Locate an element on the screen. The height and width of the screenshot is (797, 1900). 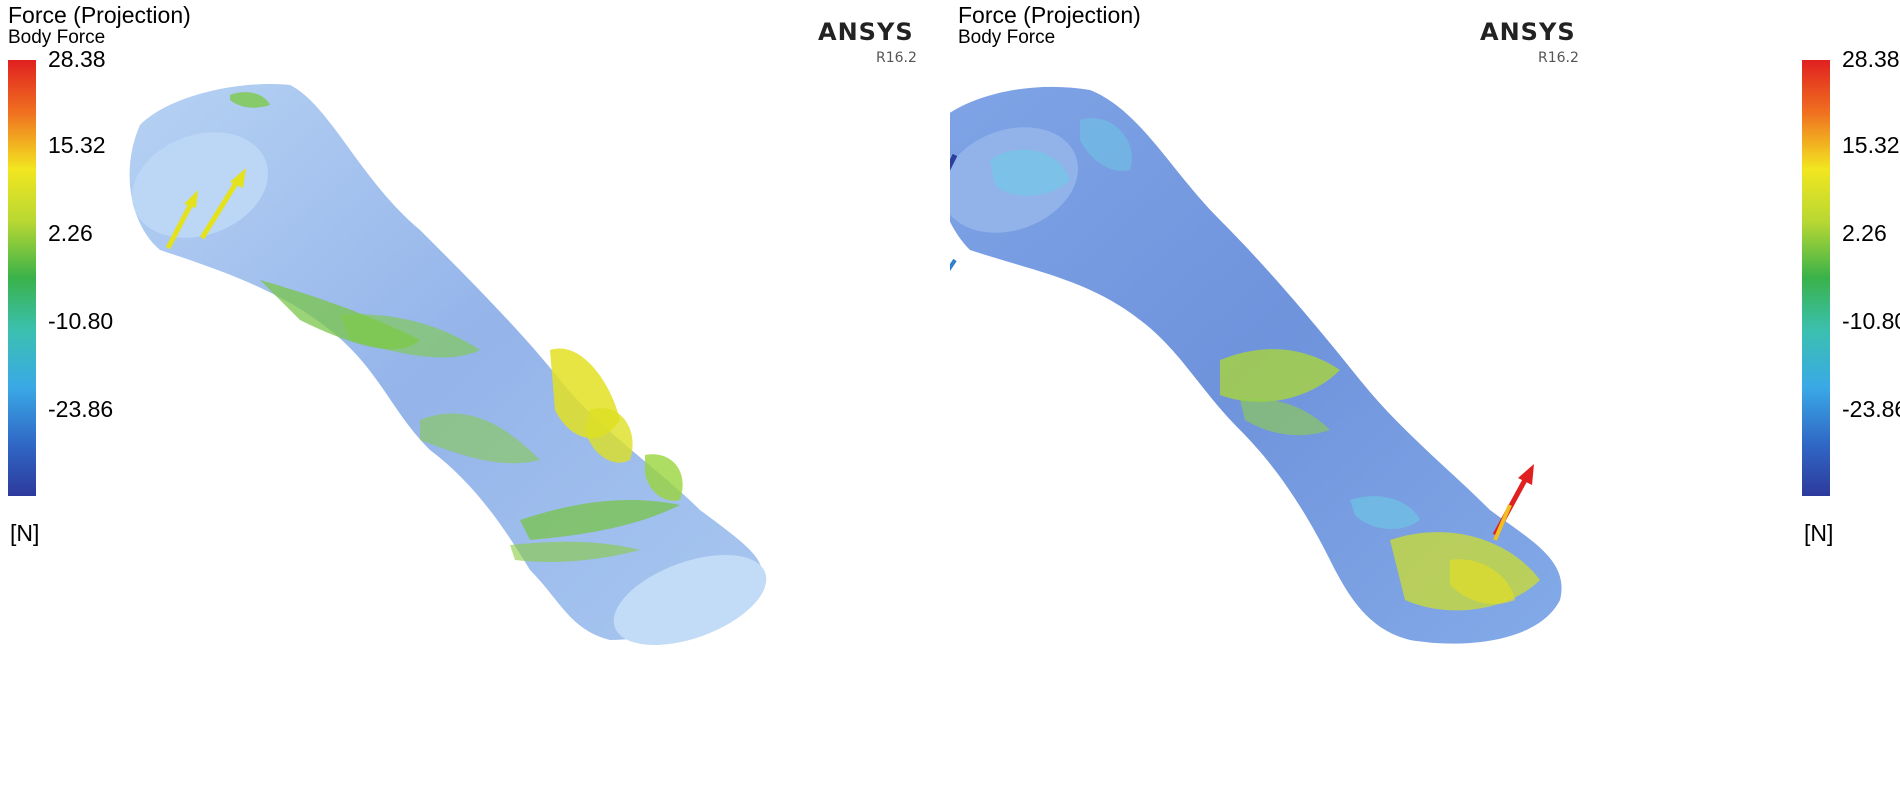
force-speckle is located at coordinates (250, 100).